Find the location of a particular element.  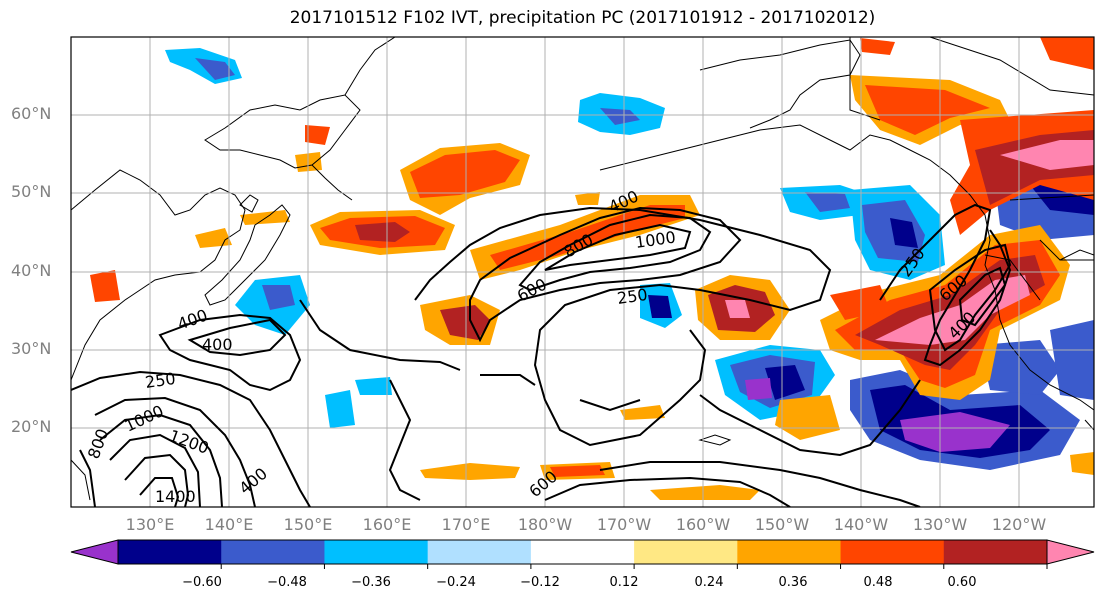

colorbar-cells is located at coordinates (582, 552).